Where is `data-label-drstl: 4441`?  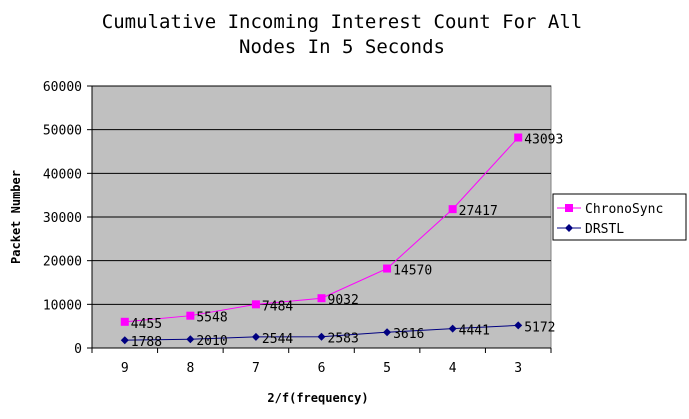 data-label-drstl: 4441 is located at coordinates (474, 331).